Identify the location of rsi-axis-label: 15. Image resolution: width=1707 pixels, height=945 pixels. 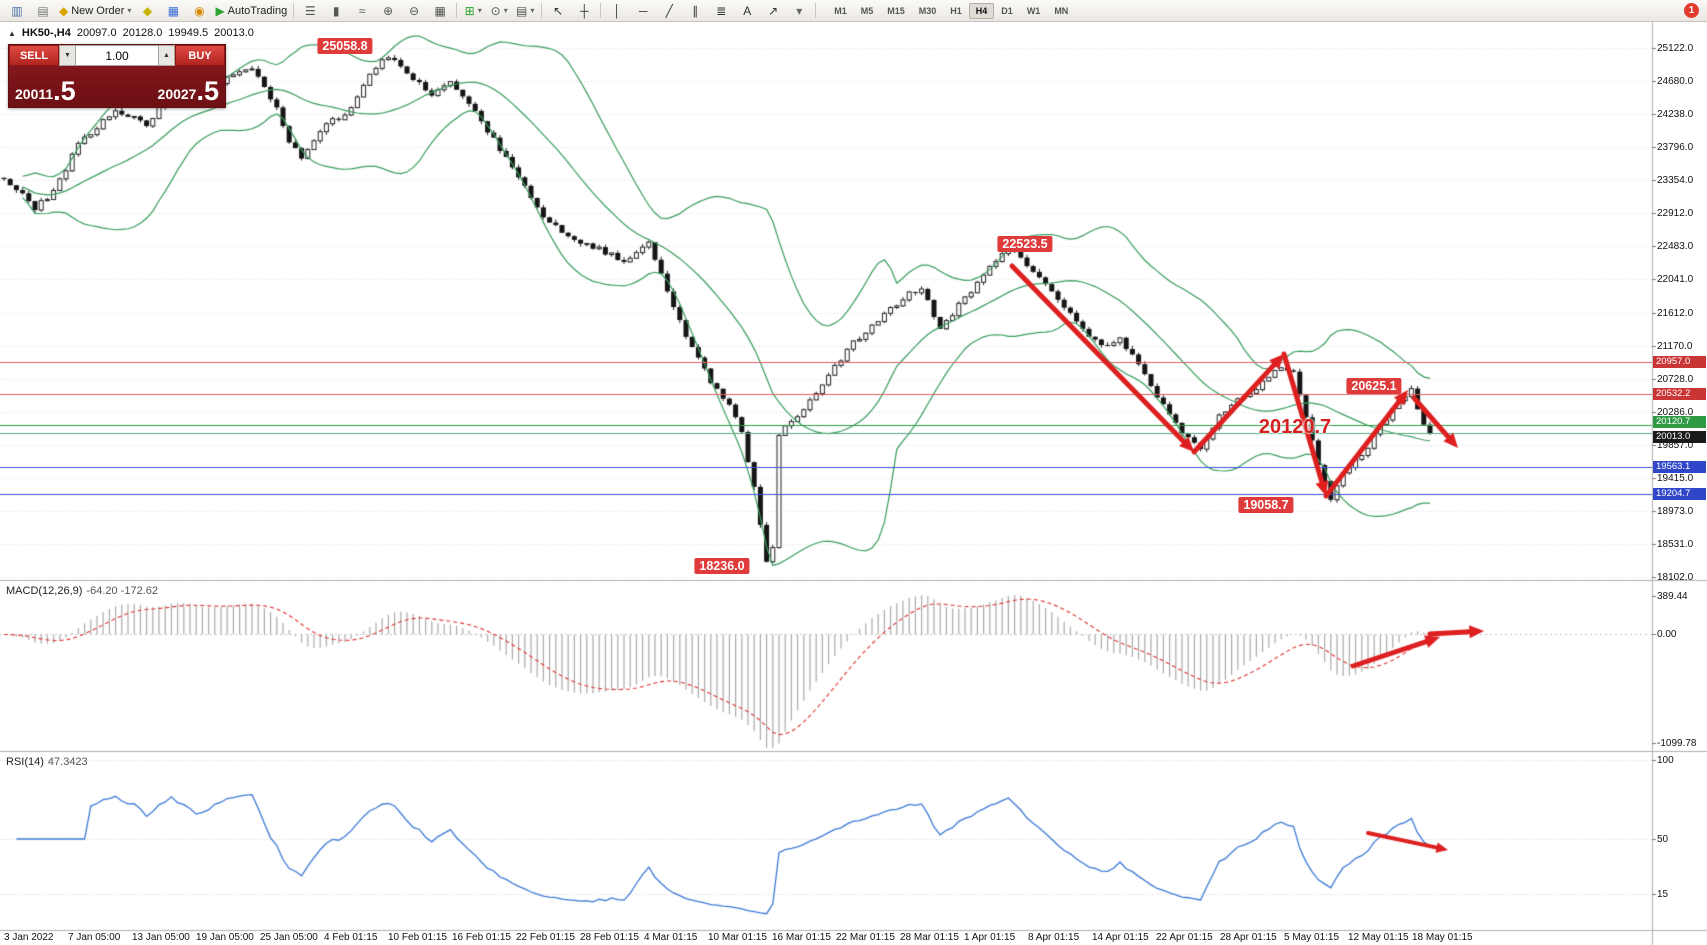
(1663, 895).